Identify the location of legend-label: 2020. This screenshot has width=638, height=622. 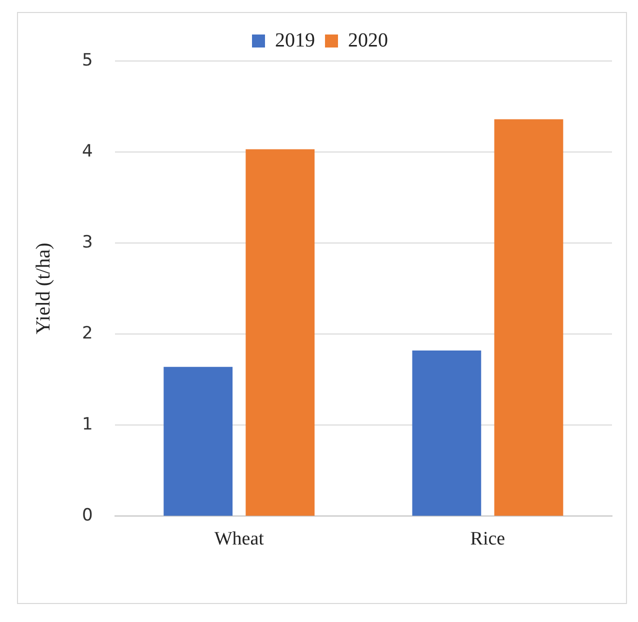
(368, 40).